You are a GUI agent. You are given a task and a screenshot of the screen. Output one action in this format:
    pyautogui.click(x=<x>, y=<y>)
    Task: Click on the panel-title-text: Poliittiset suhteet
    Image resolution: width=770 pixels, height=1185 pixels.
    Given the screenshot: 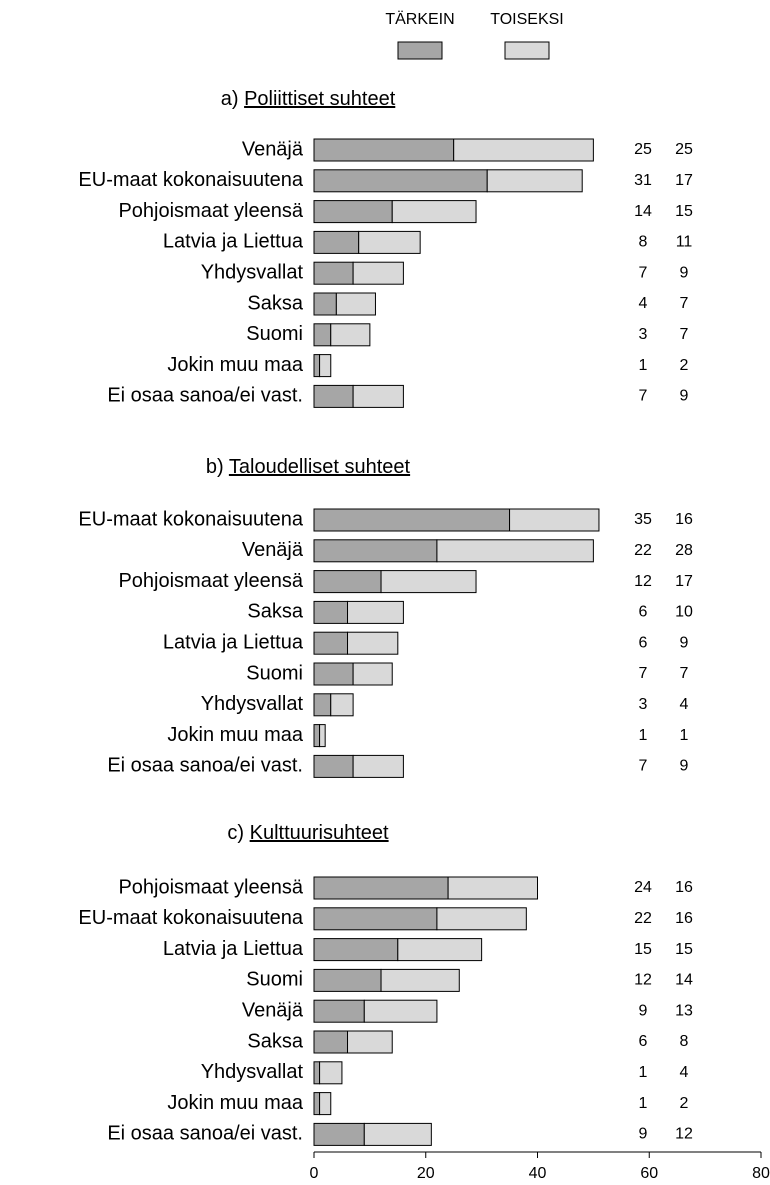 What is the action you would take?
    pyautogui.click(x=320, y=99)
    